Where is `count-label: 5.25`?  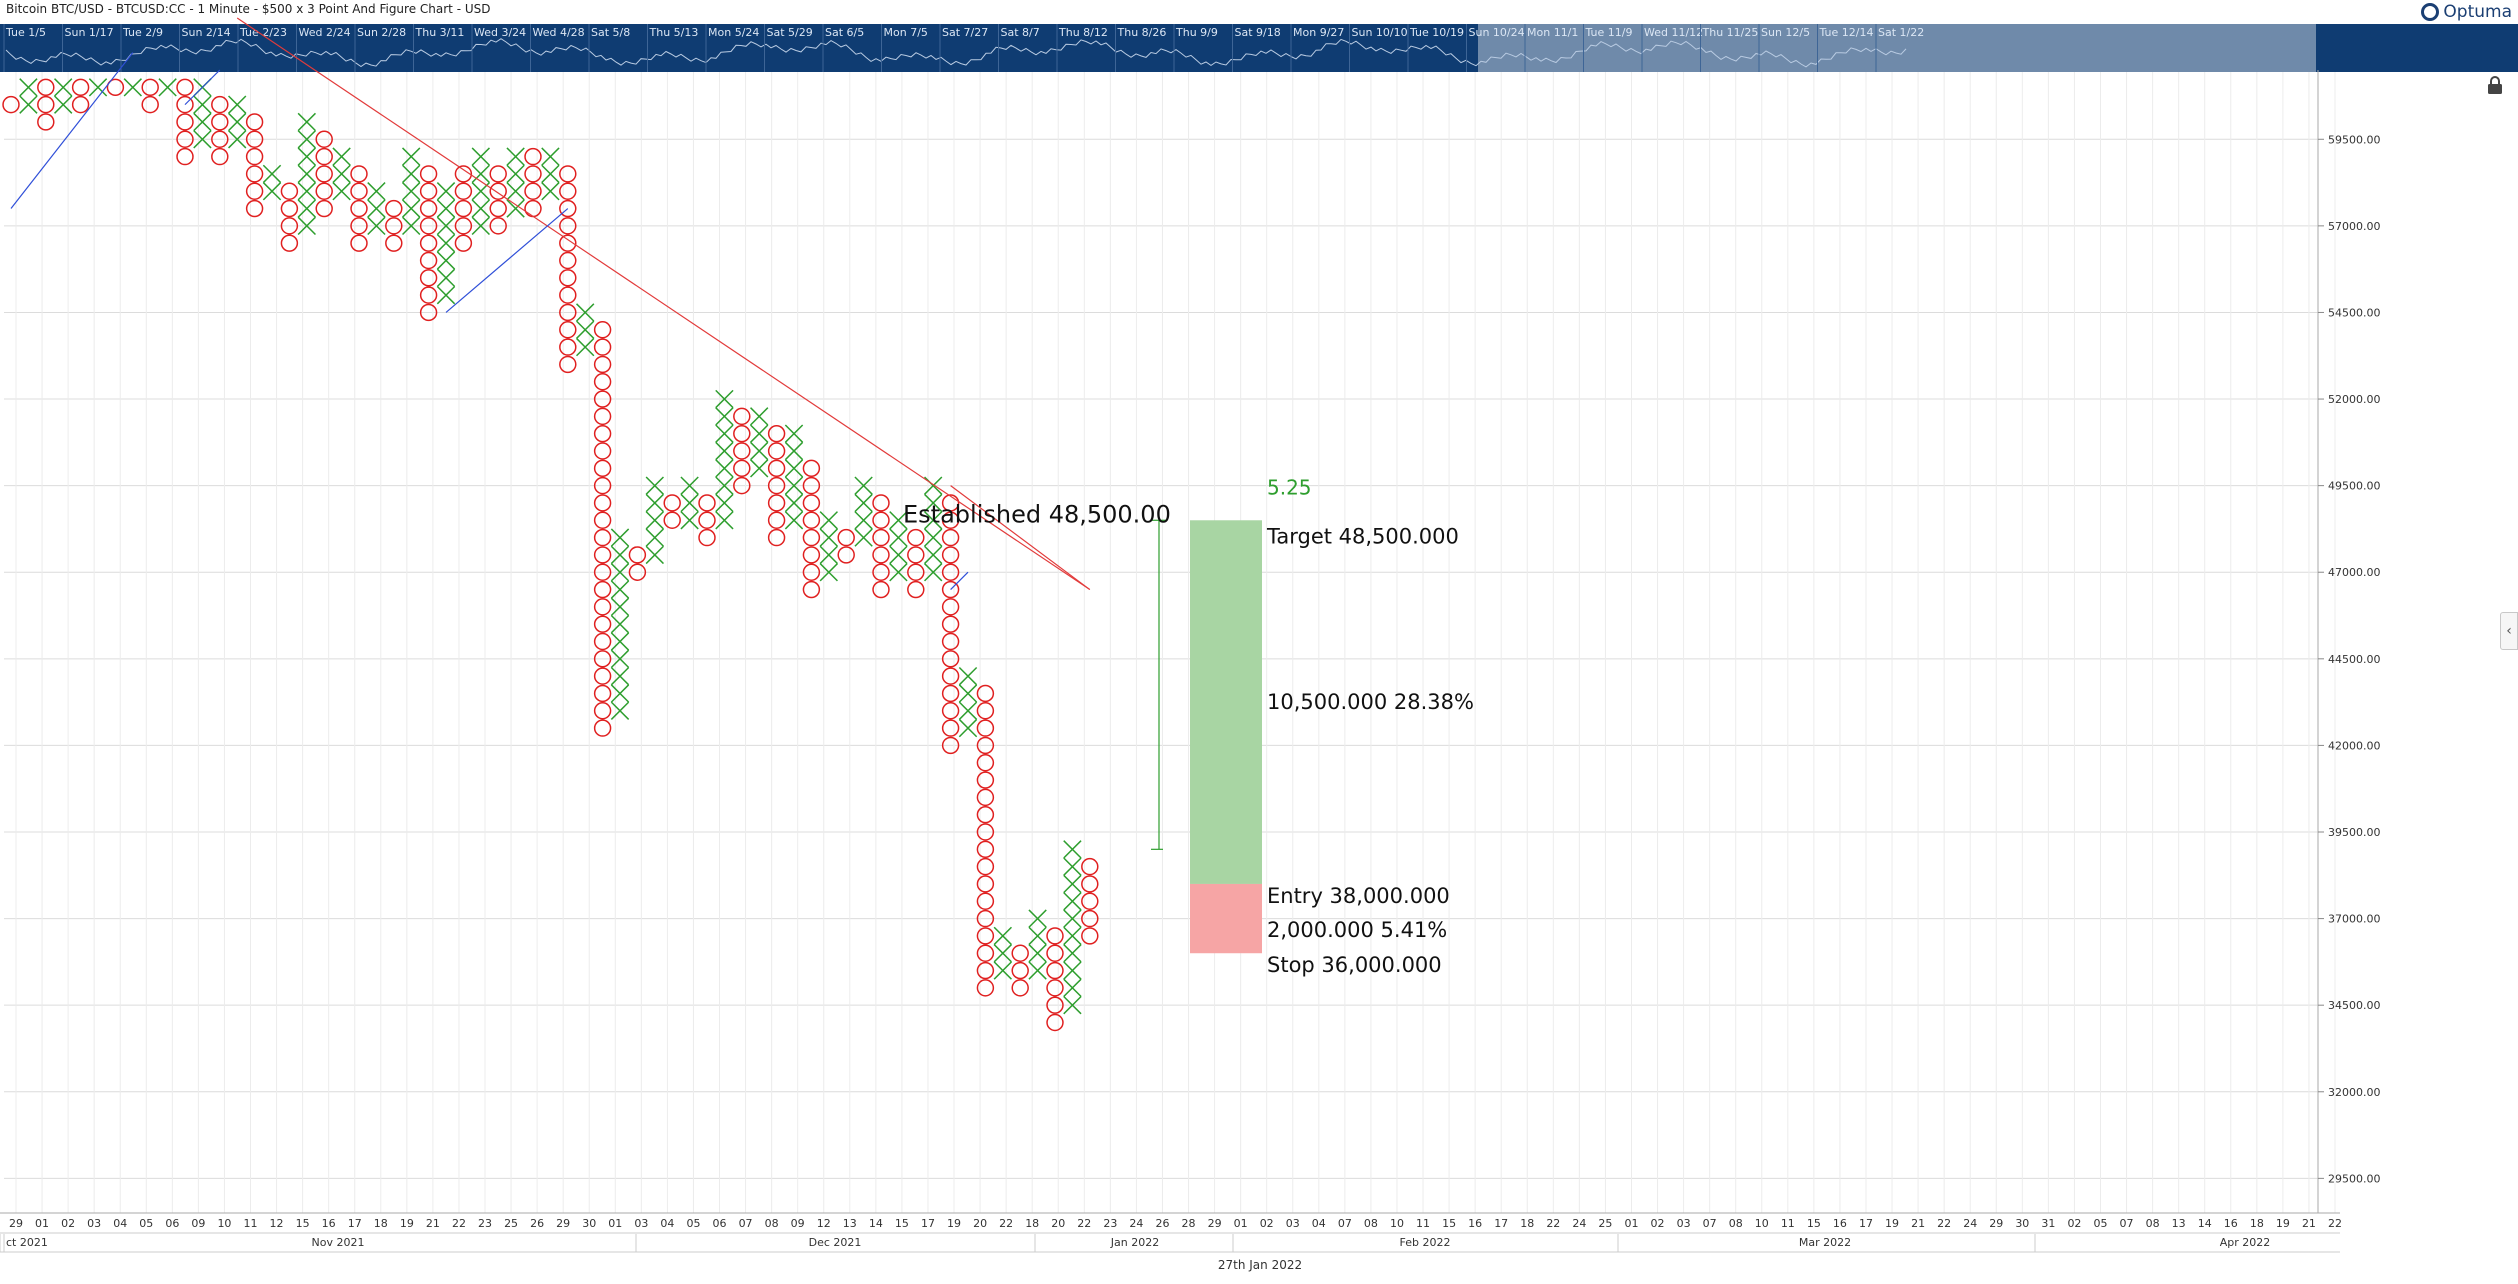 count-label: 5.25 is located at coordinates (1289, 487).